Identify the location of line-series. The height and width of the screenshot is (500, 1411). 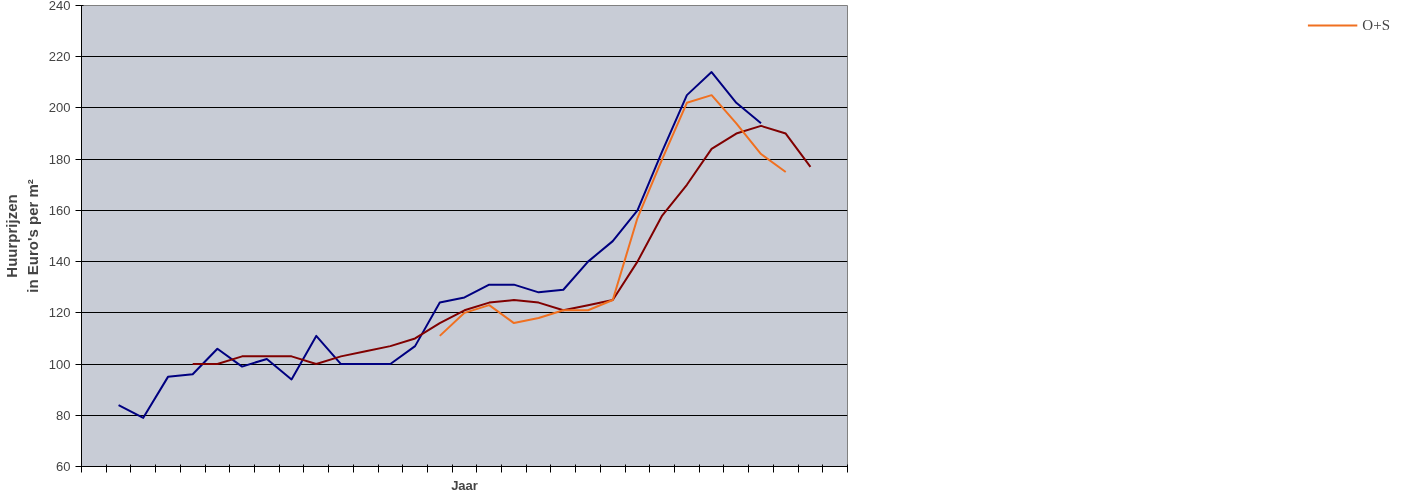
(612, 215).